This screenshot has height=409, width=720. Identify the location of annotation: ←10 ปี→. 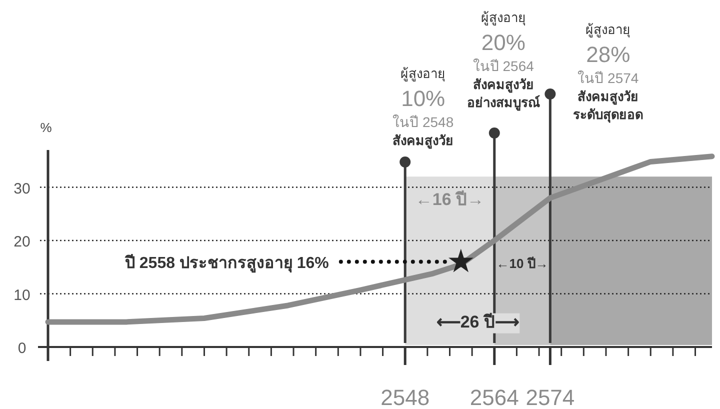
(522, 264).